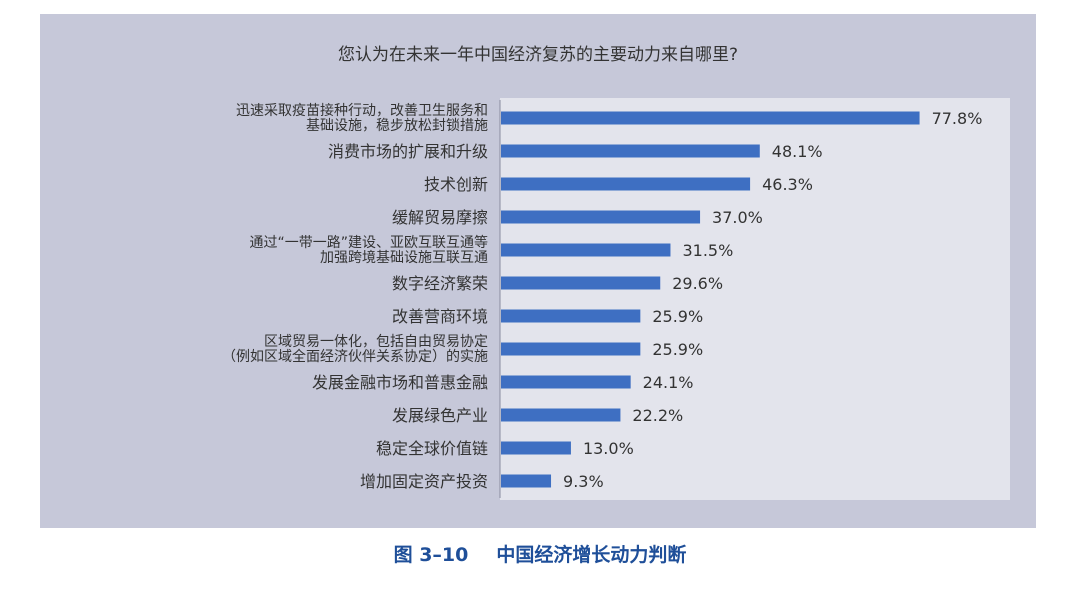  I want to click on category-label: 稳定全球价值链, so click(432, 448).